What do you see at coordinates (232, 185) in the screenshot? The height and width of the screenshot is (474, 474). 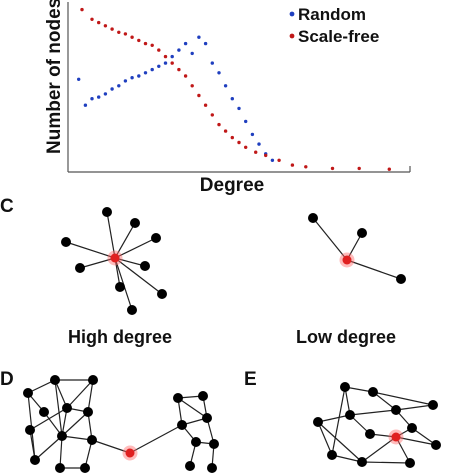 I see `x-axis-title: Degree` at bounding box center [232, 185].